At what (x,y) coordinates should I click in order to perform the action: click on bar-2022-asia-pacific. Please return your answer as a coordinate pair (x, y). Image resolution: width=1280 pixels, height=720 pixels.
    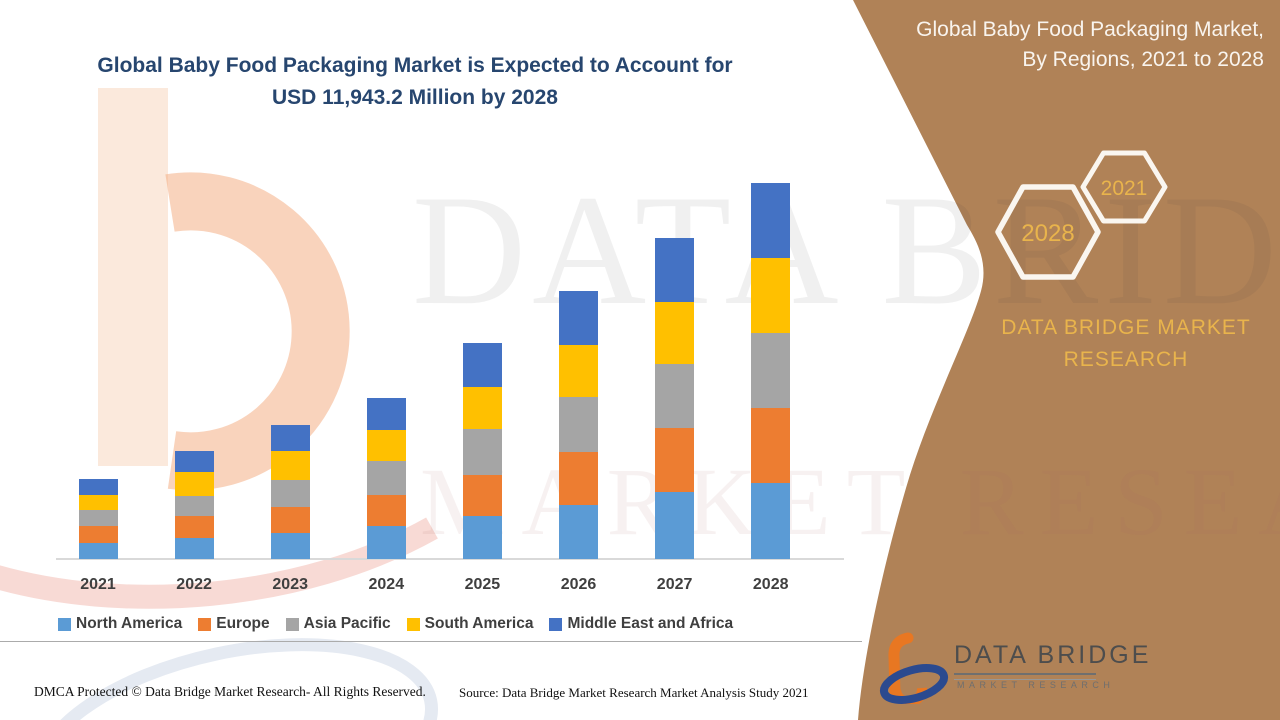
    Looking at the image, I should click on (194, 506).